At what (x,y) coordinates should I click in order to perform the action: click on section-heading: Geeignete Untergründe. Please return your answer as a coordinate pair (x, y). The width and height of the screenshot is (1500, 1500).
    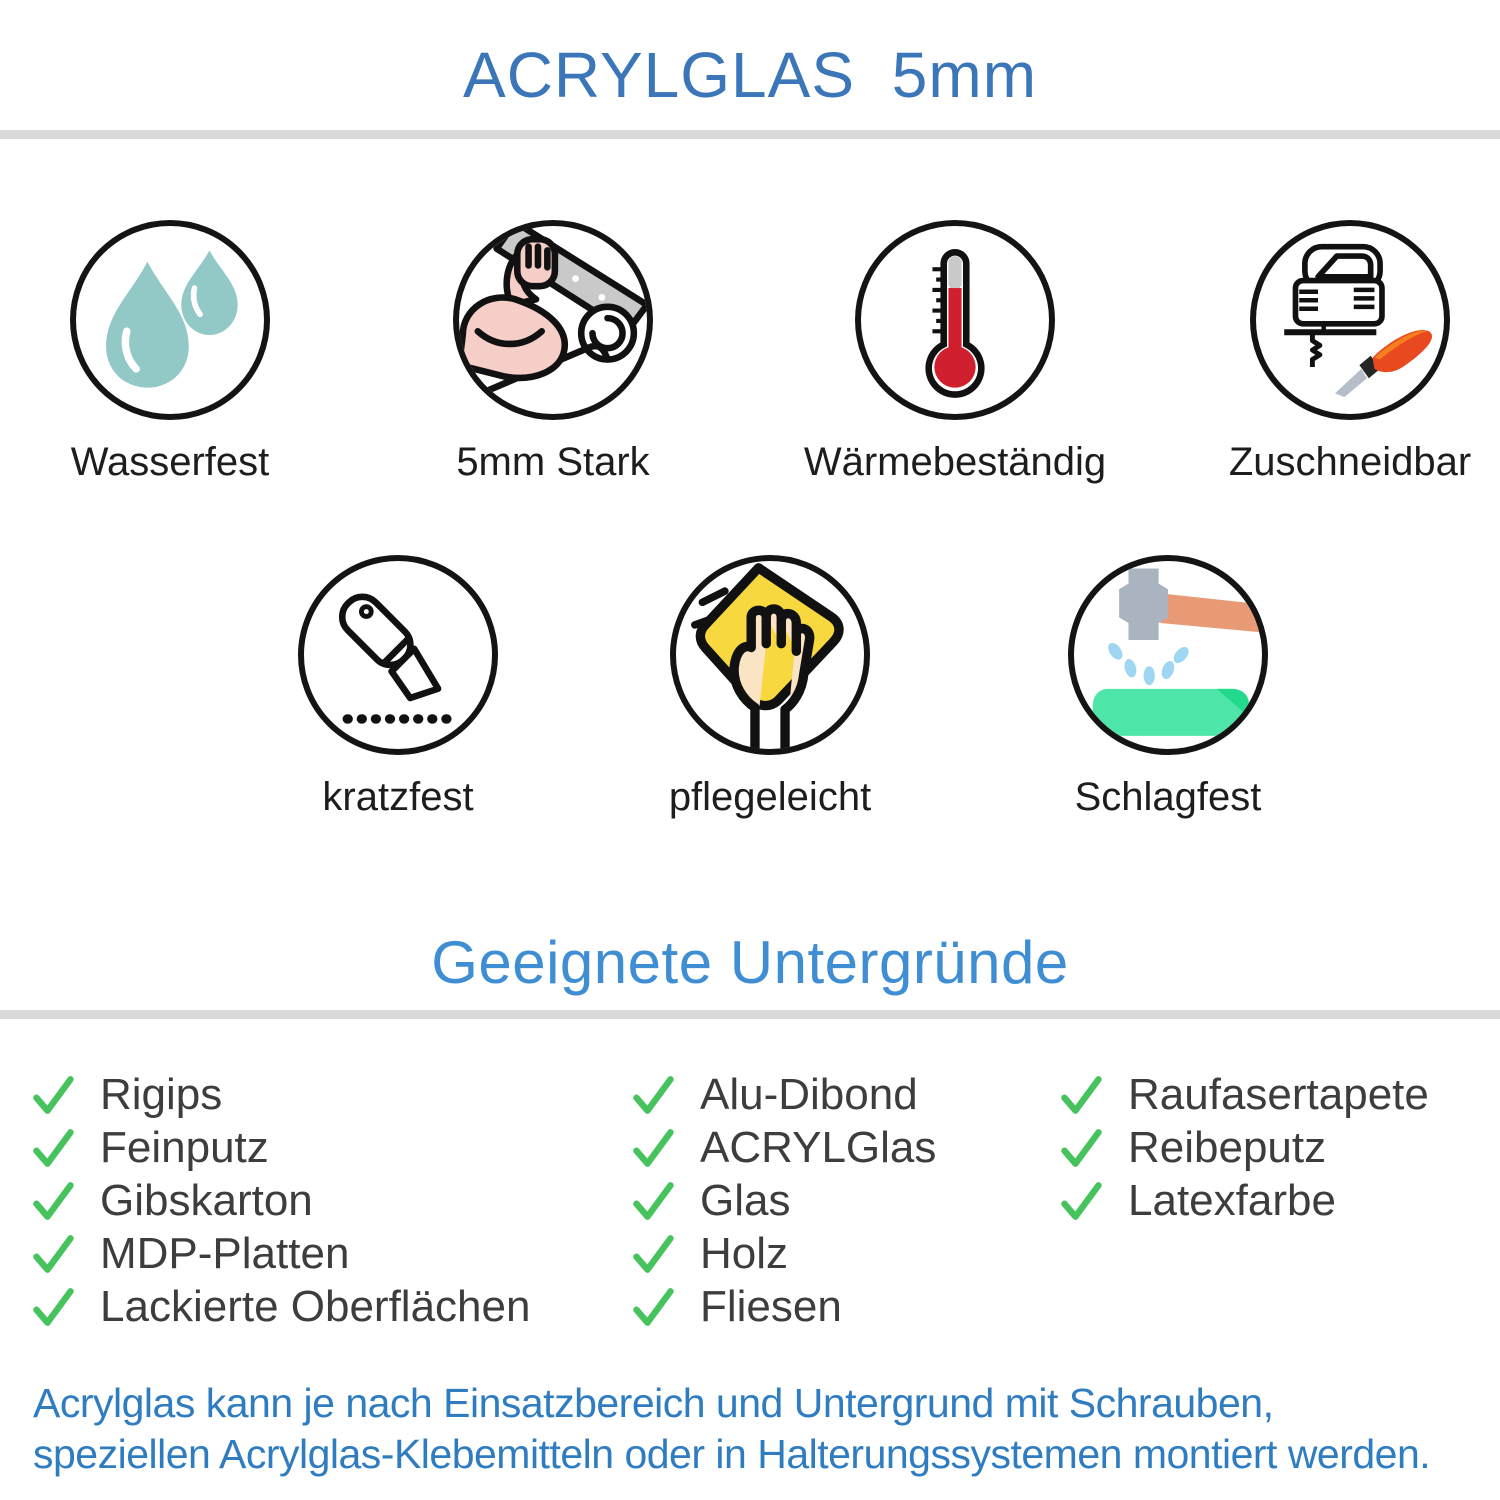
    Looking at the image, I should click on (750, 962).